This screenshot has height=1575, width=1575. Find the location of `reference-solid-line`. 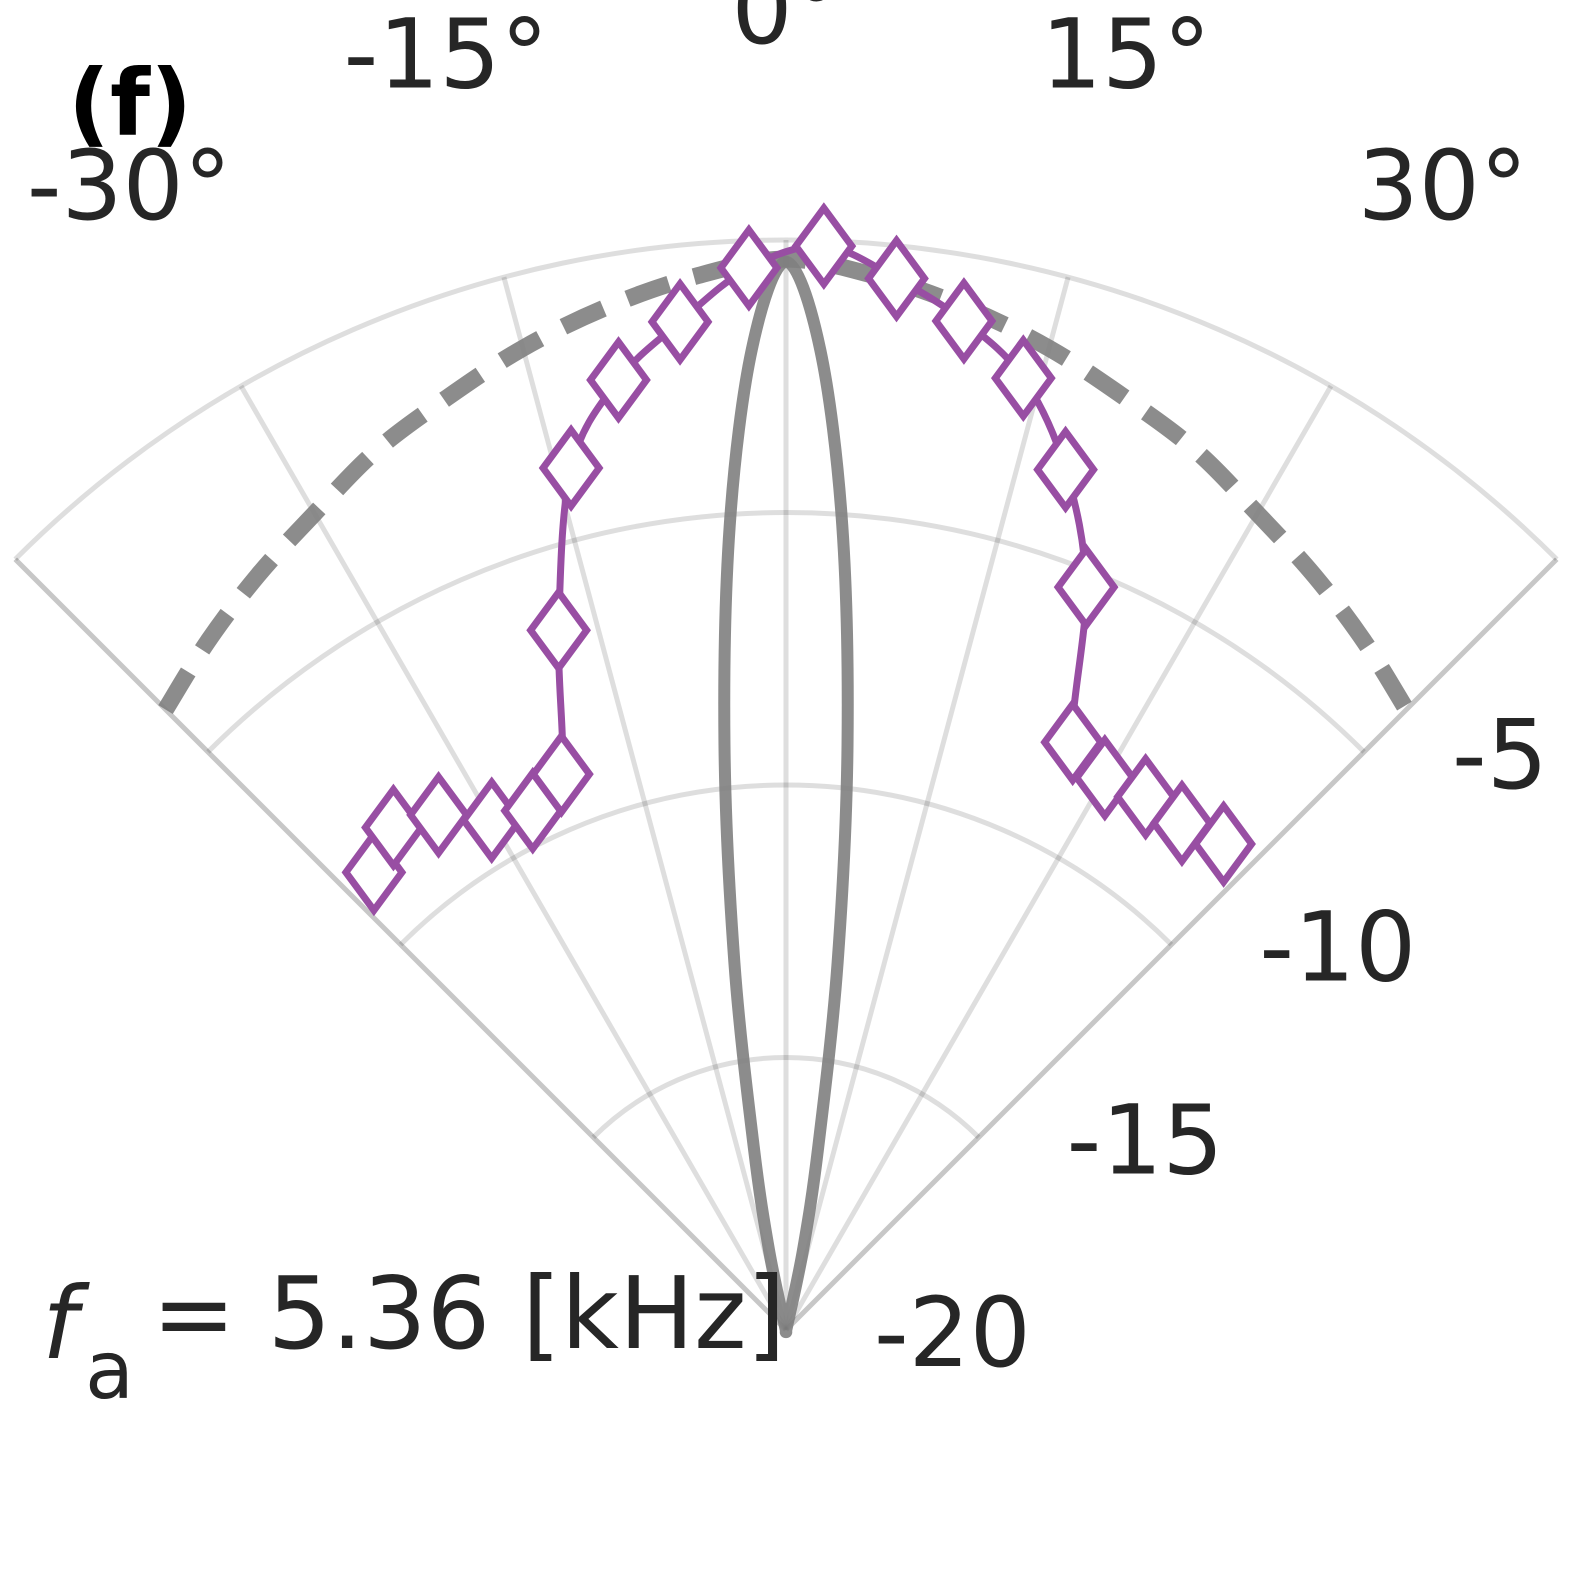

reference-solid-line is located at coordinates (786, 797).